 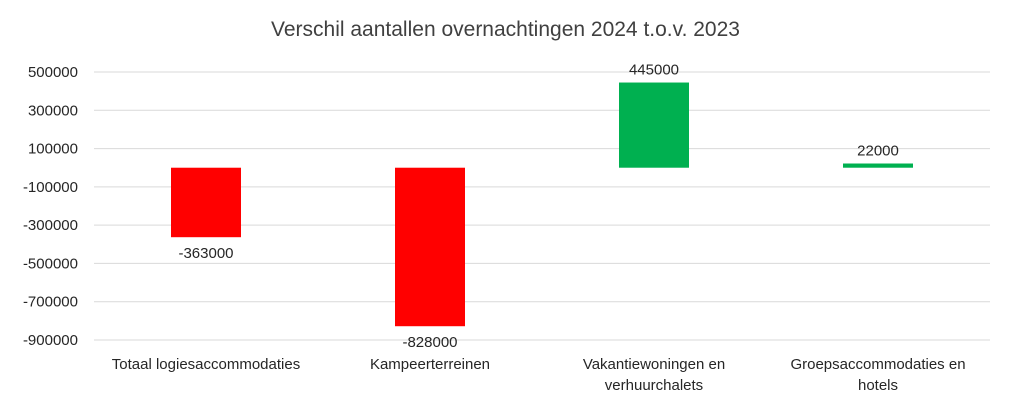 What do you see at coordinates (429, 342) in the screenshot?
I see `data-label: -828000` at bounding box center [429, 342].